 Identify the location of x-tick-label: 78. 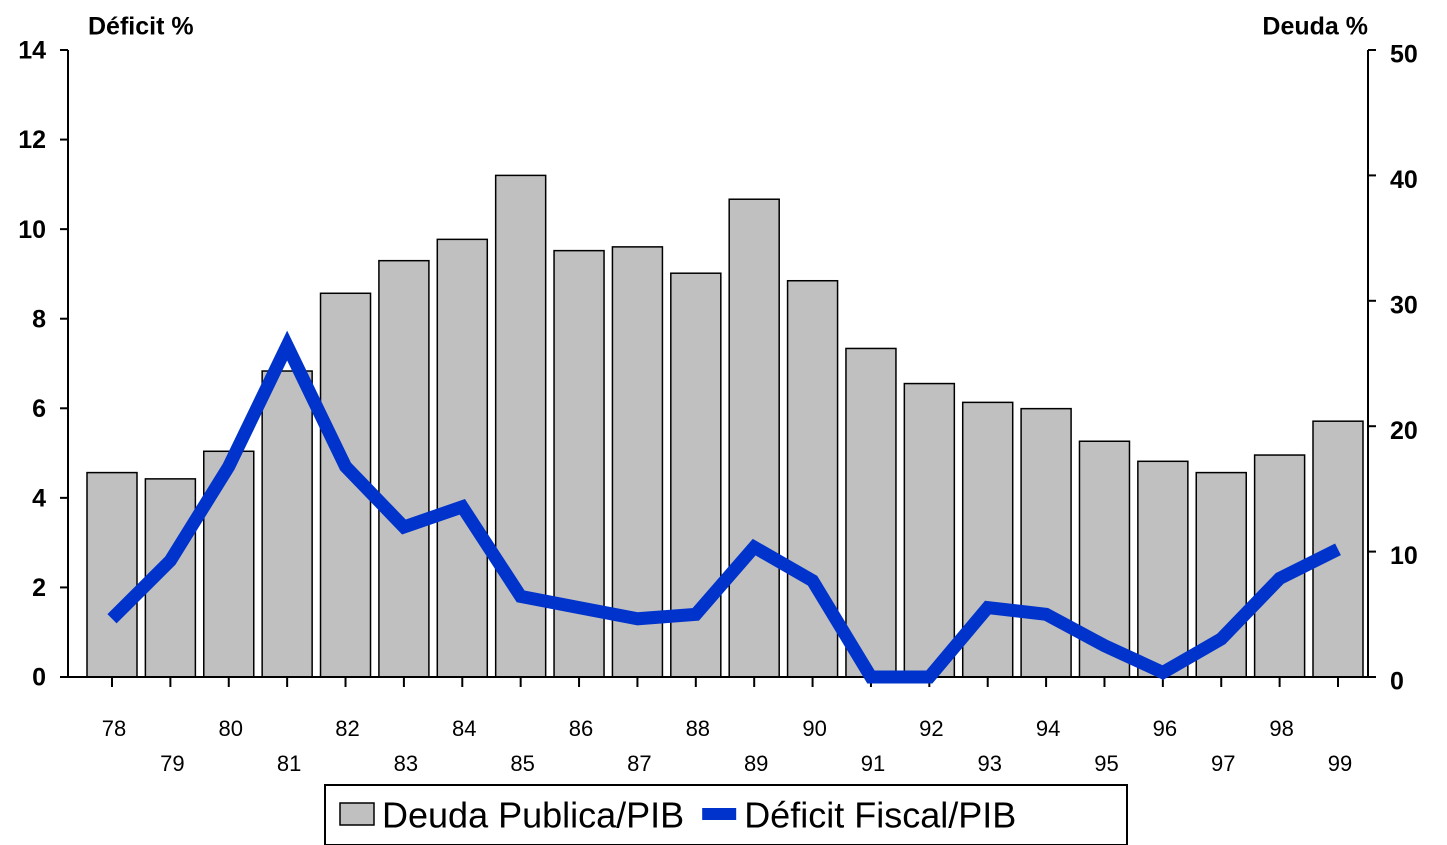
(114, 728).